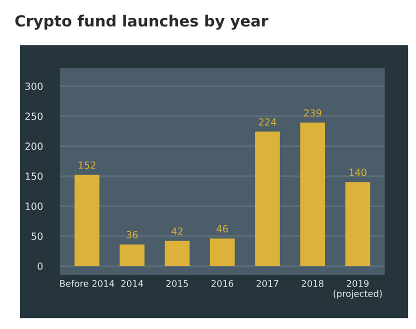 The height and width of the screenshot is (329, 416). What do you see at coordinates (87, 283) in the screenshot?
I see `x-tick-label: Before 2014` at bounding box center [87, 283].